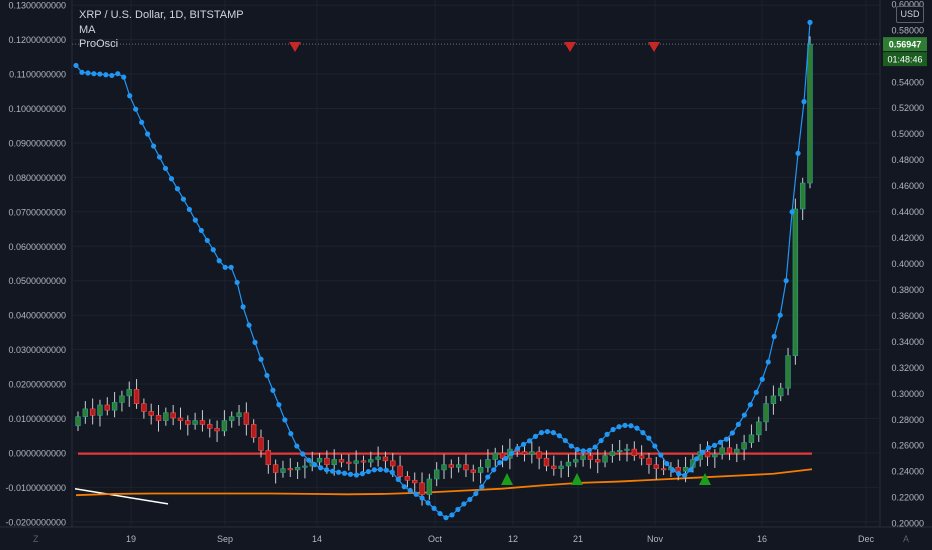 This screenshot has height=550, width=932. What do you see at coordinates (161, 15) in the screenshot?
I see `symbol-title: XRP / U.S. Dollar, 1D, BITSTAMP` at bounding box center [161, 15].